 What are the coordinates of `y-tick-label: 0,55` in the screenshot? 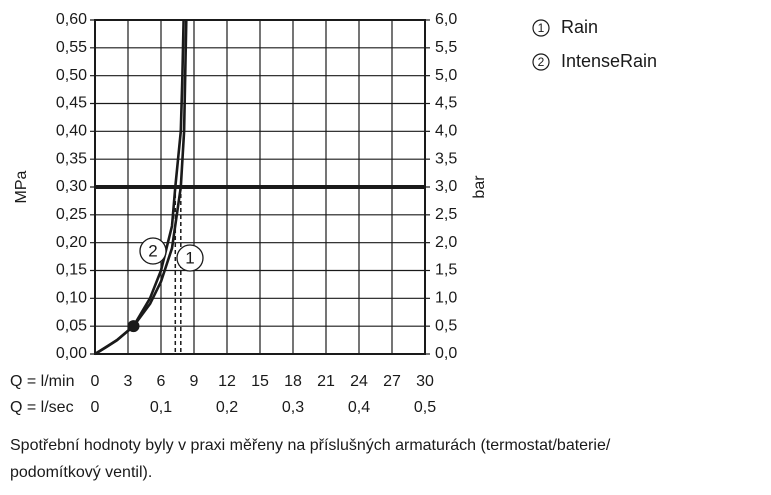 It's located at (71, 47).